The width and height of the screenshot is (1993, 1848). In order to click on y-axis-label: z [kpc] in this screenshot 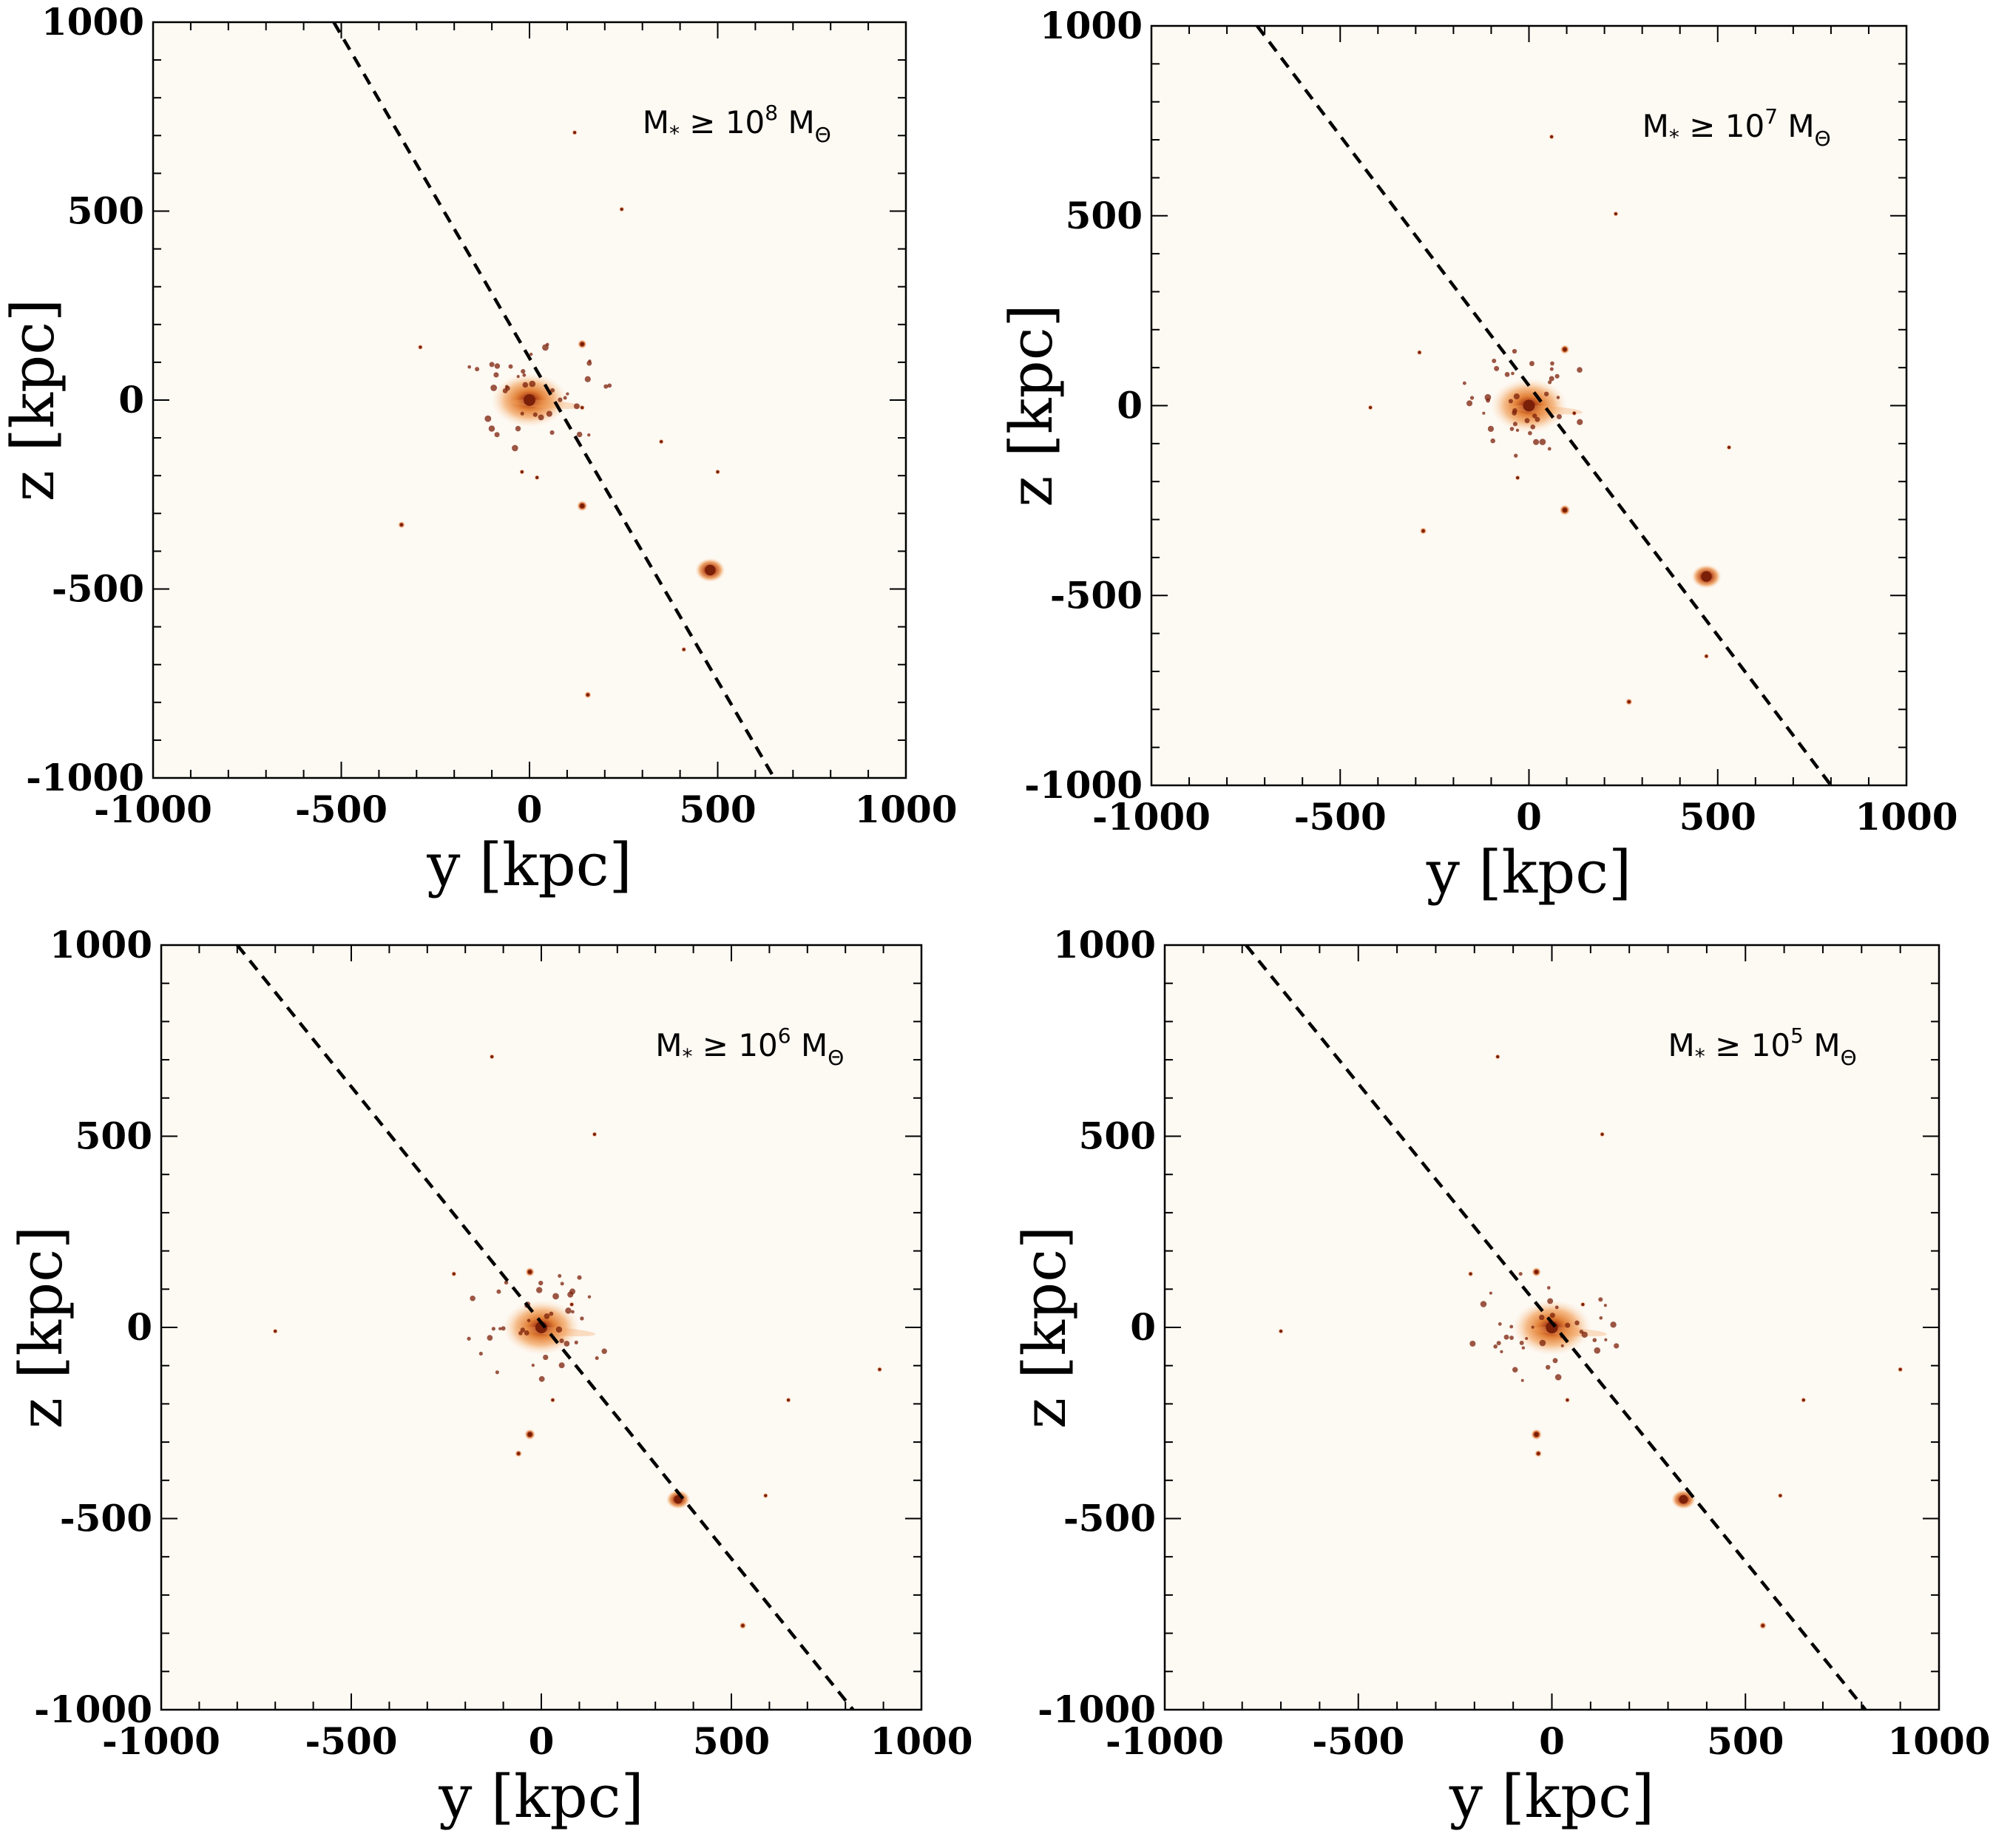, I will do `click(33, 400)`.